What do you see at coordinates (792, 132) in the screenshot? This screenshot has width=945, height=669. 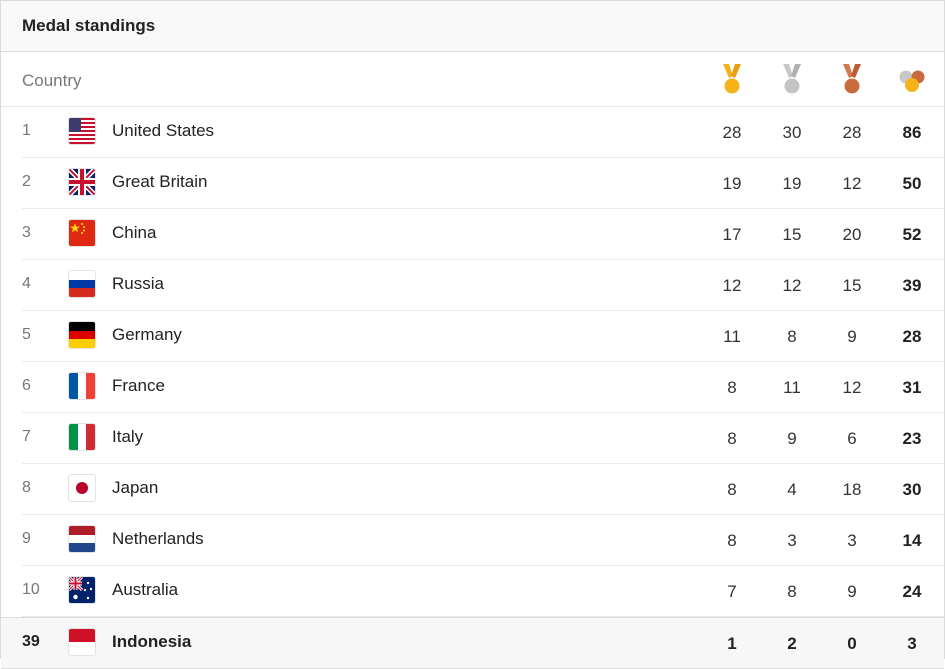 I see `silver-count: 30` at bounding box center [792, 132].